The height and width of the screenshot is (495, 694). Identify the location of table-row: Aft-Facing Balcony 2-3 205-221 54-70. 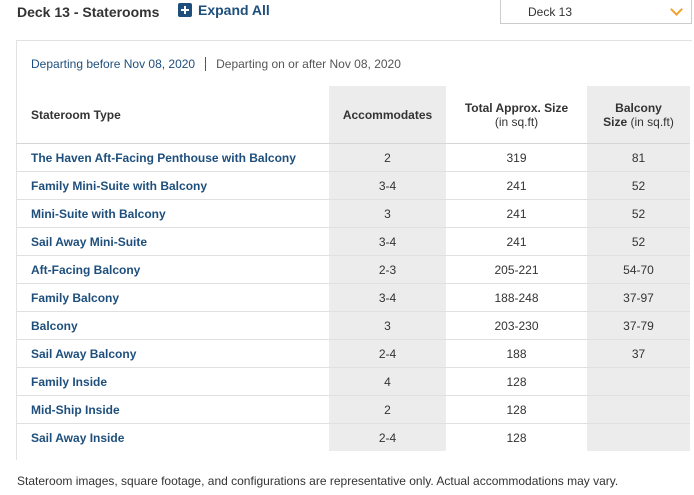
(353, 269).